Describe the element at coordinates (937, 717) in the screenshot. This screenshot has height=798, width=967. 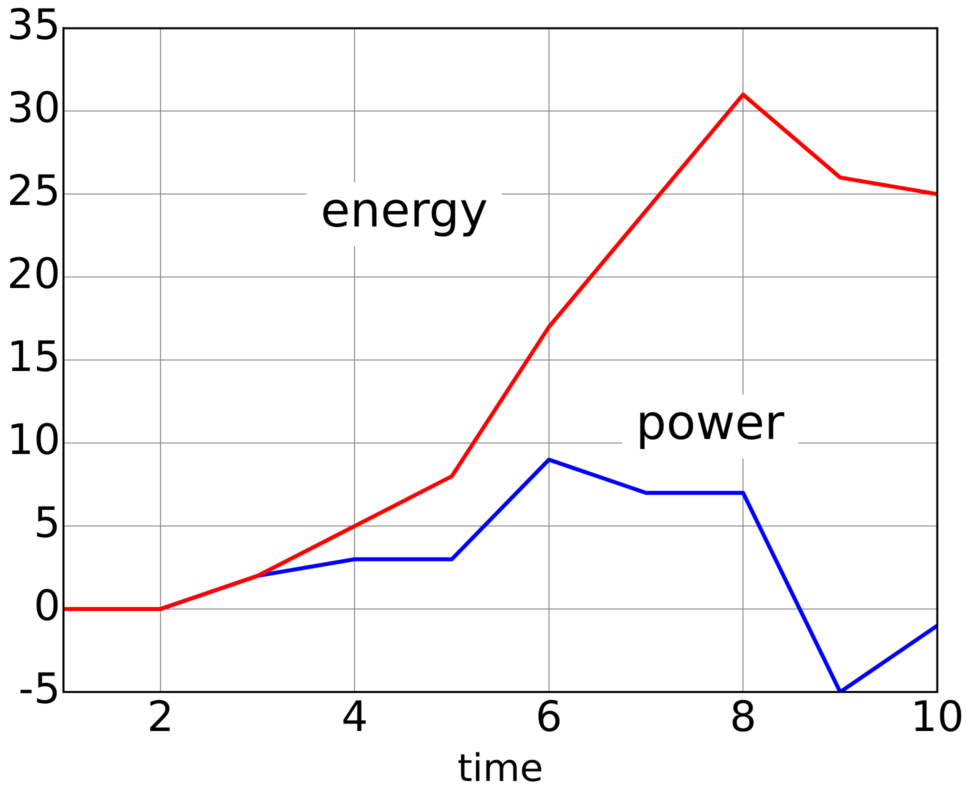
I see `x-tick-label: 10` at that location.